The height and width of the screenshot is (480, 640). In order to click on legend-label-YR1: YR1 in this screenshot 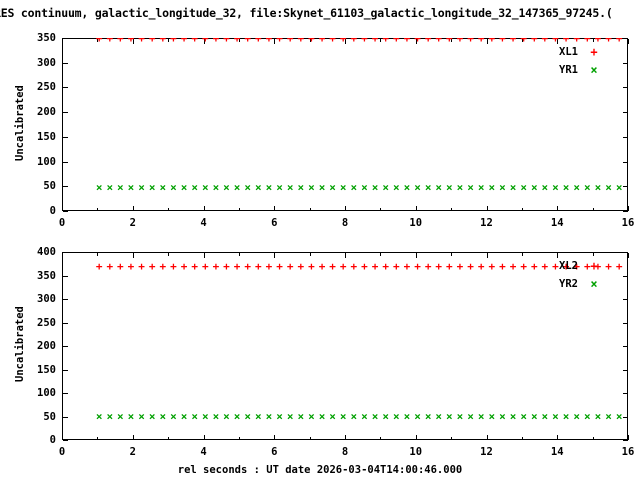, I will do `click(568, 70)`.